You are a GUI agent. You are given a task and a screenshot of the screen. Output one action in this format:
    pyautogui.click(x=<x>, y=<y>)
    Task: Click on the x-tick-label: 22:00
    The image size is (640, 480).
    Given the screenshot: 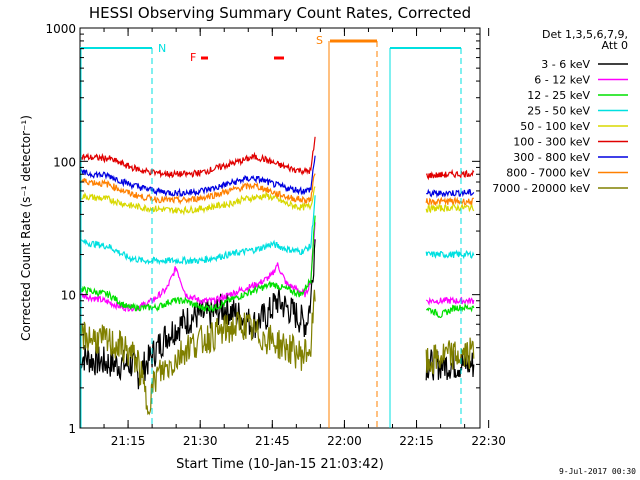 What is the action you would take?
    pyautogui.click(x=344, y=441)
    